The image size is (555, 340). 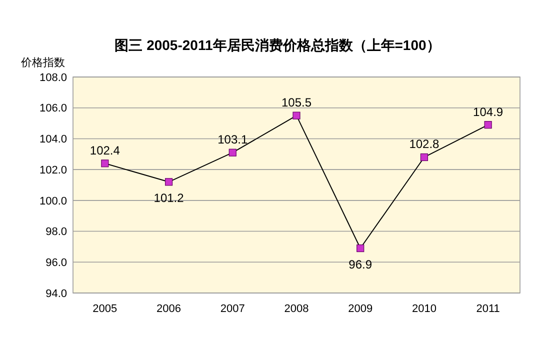 What do you see at coordinates (169, 309) in the screenshot?
I see `x-tick-label: 2006` at bounding box center [169, 309].